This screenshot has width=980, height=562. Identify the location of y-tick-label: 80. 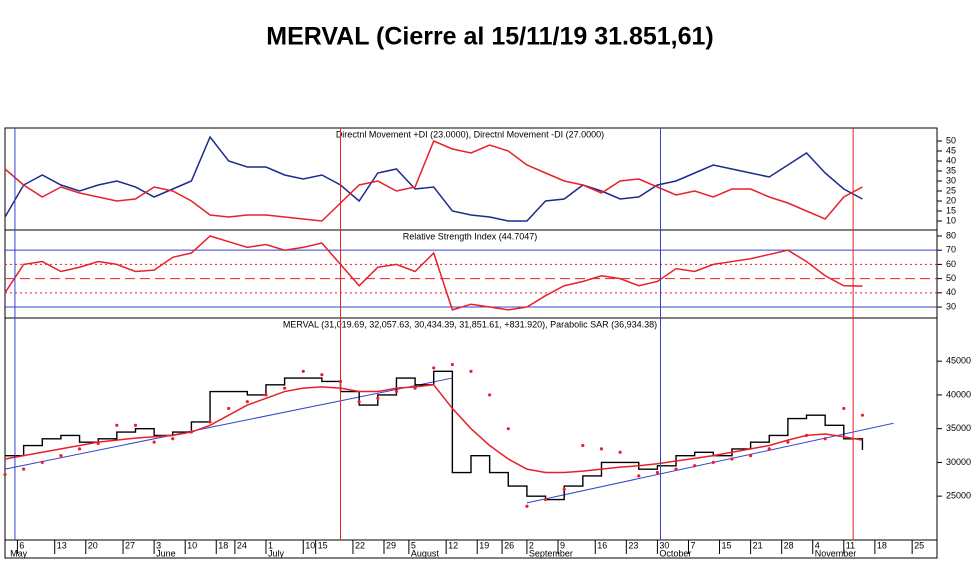
(951, 235).